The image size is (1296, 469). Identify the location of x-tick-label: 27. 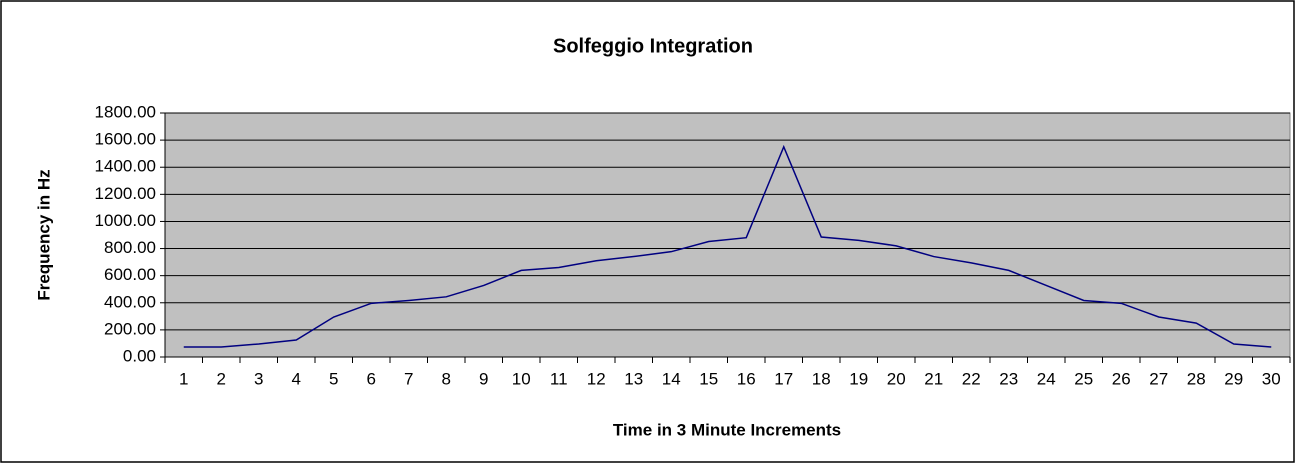
(1158, 378).